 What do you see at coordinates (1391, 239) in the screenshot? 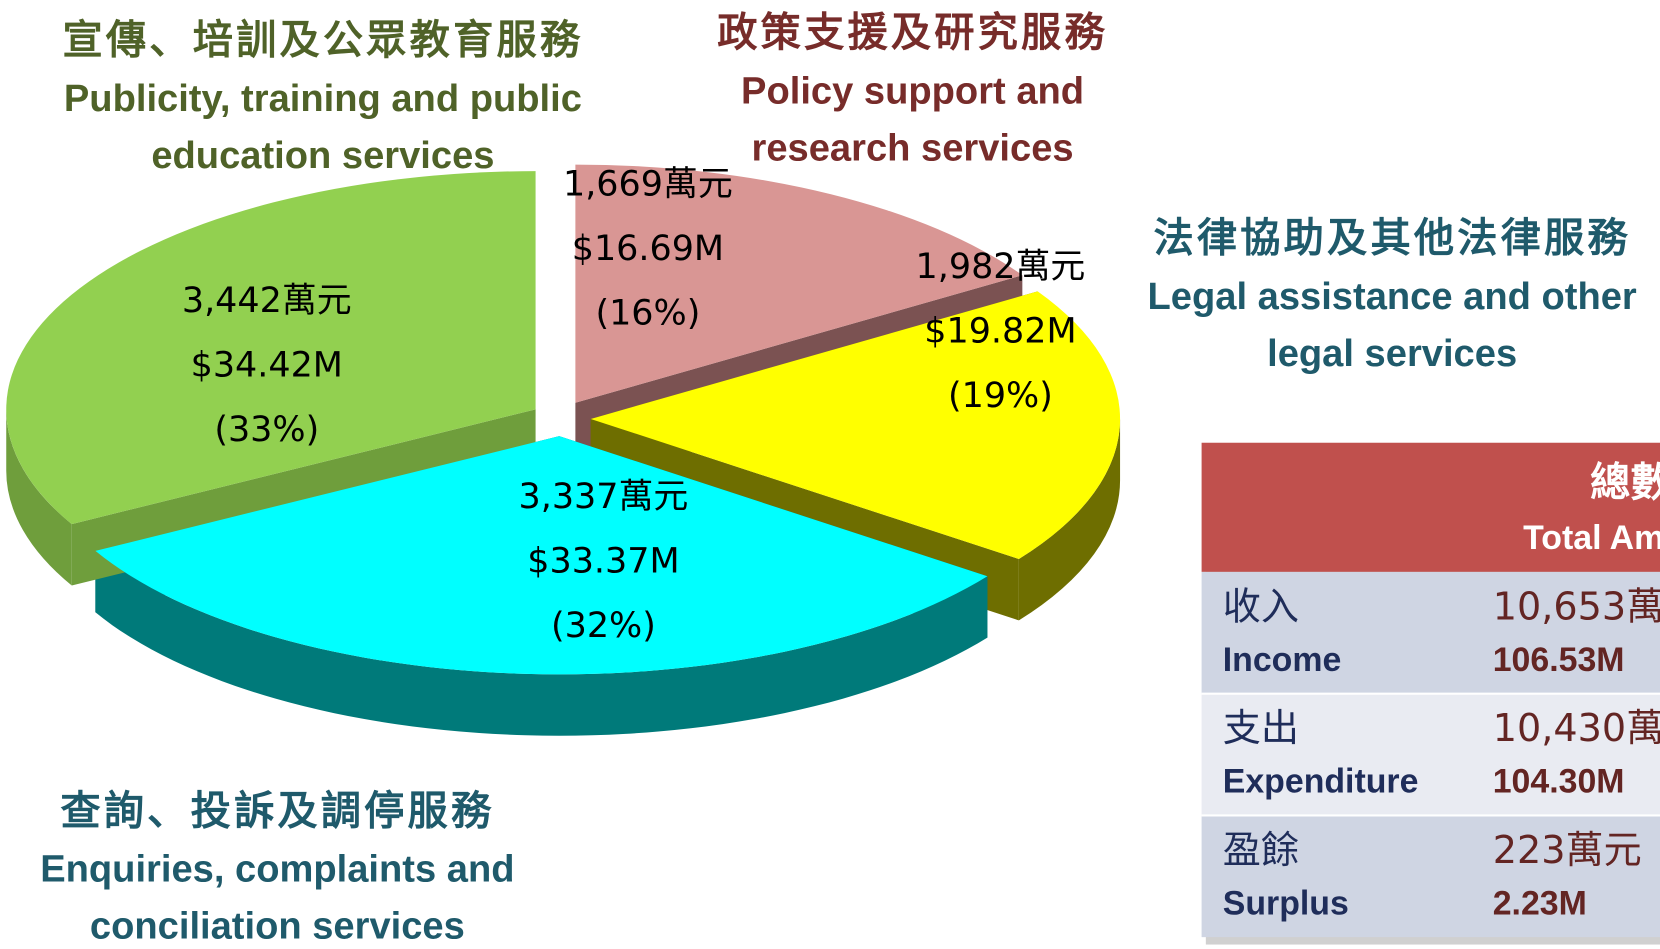
I see `category-label: 法律協助及其他法律服務` at bounding box center [1391, 239].